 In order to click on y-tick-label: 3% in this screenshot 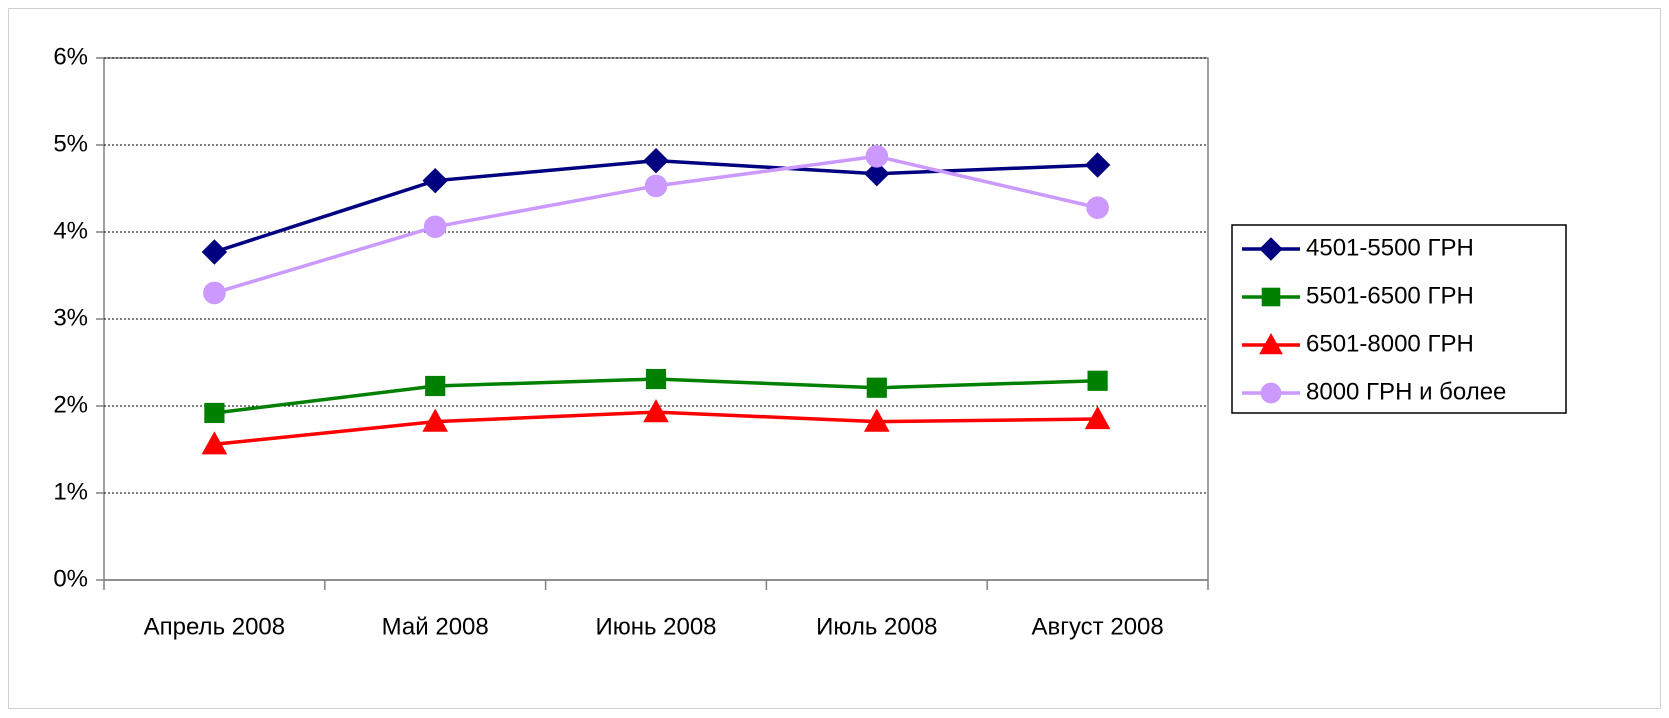, I will do `click(70, 317)`.